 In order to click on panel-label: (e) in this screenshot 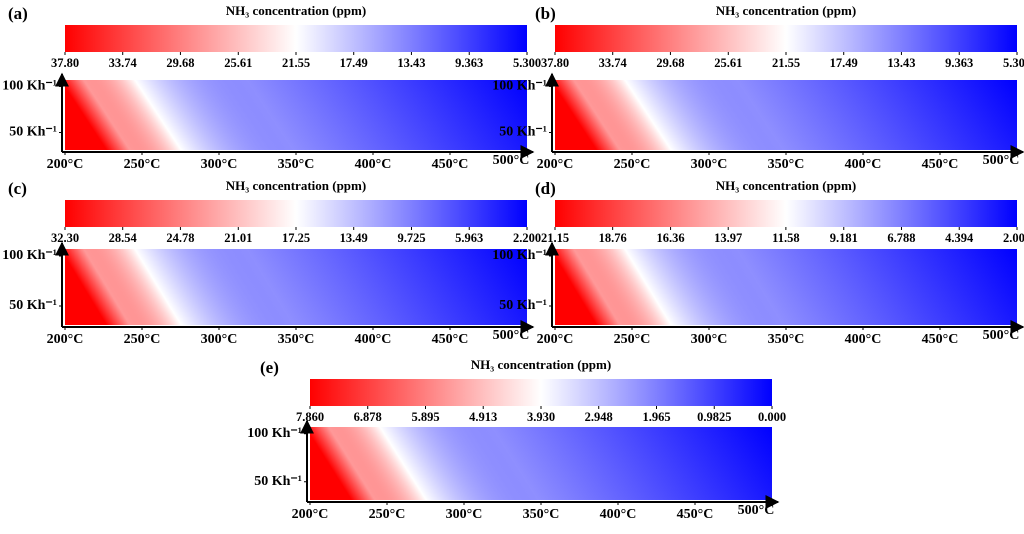, I will do `click(269, 367)`.